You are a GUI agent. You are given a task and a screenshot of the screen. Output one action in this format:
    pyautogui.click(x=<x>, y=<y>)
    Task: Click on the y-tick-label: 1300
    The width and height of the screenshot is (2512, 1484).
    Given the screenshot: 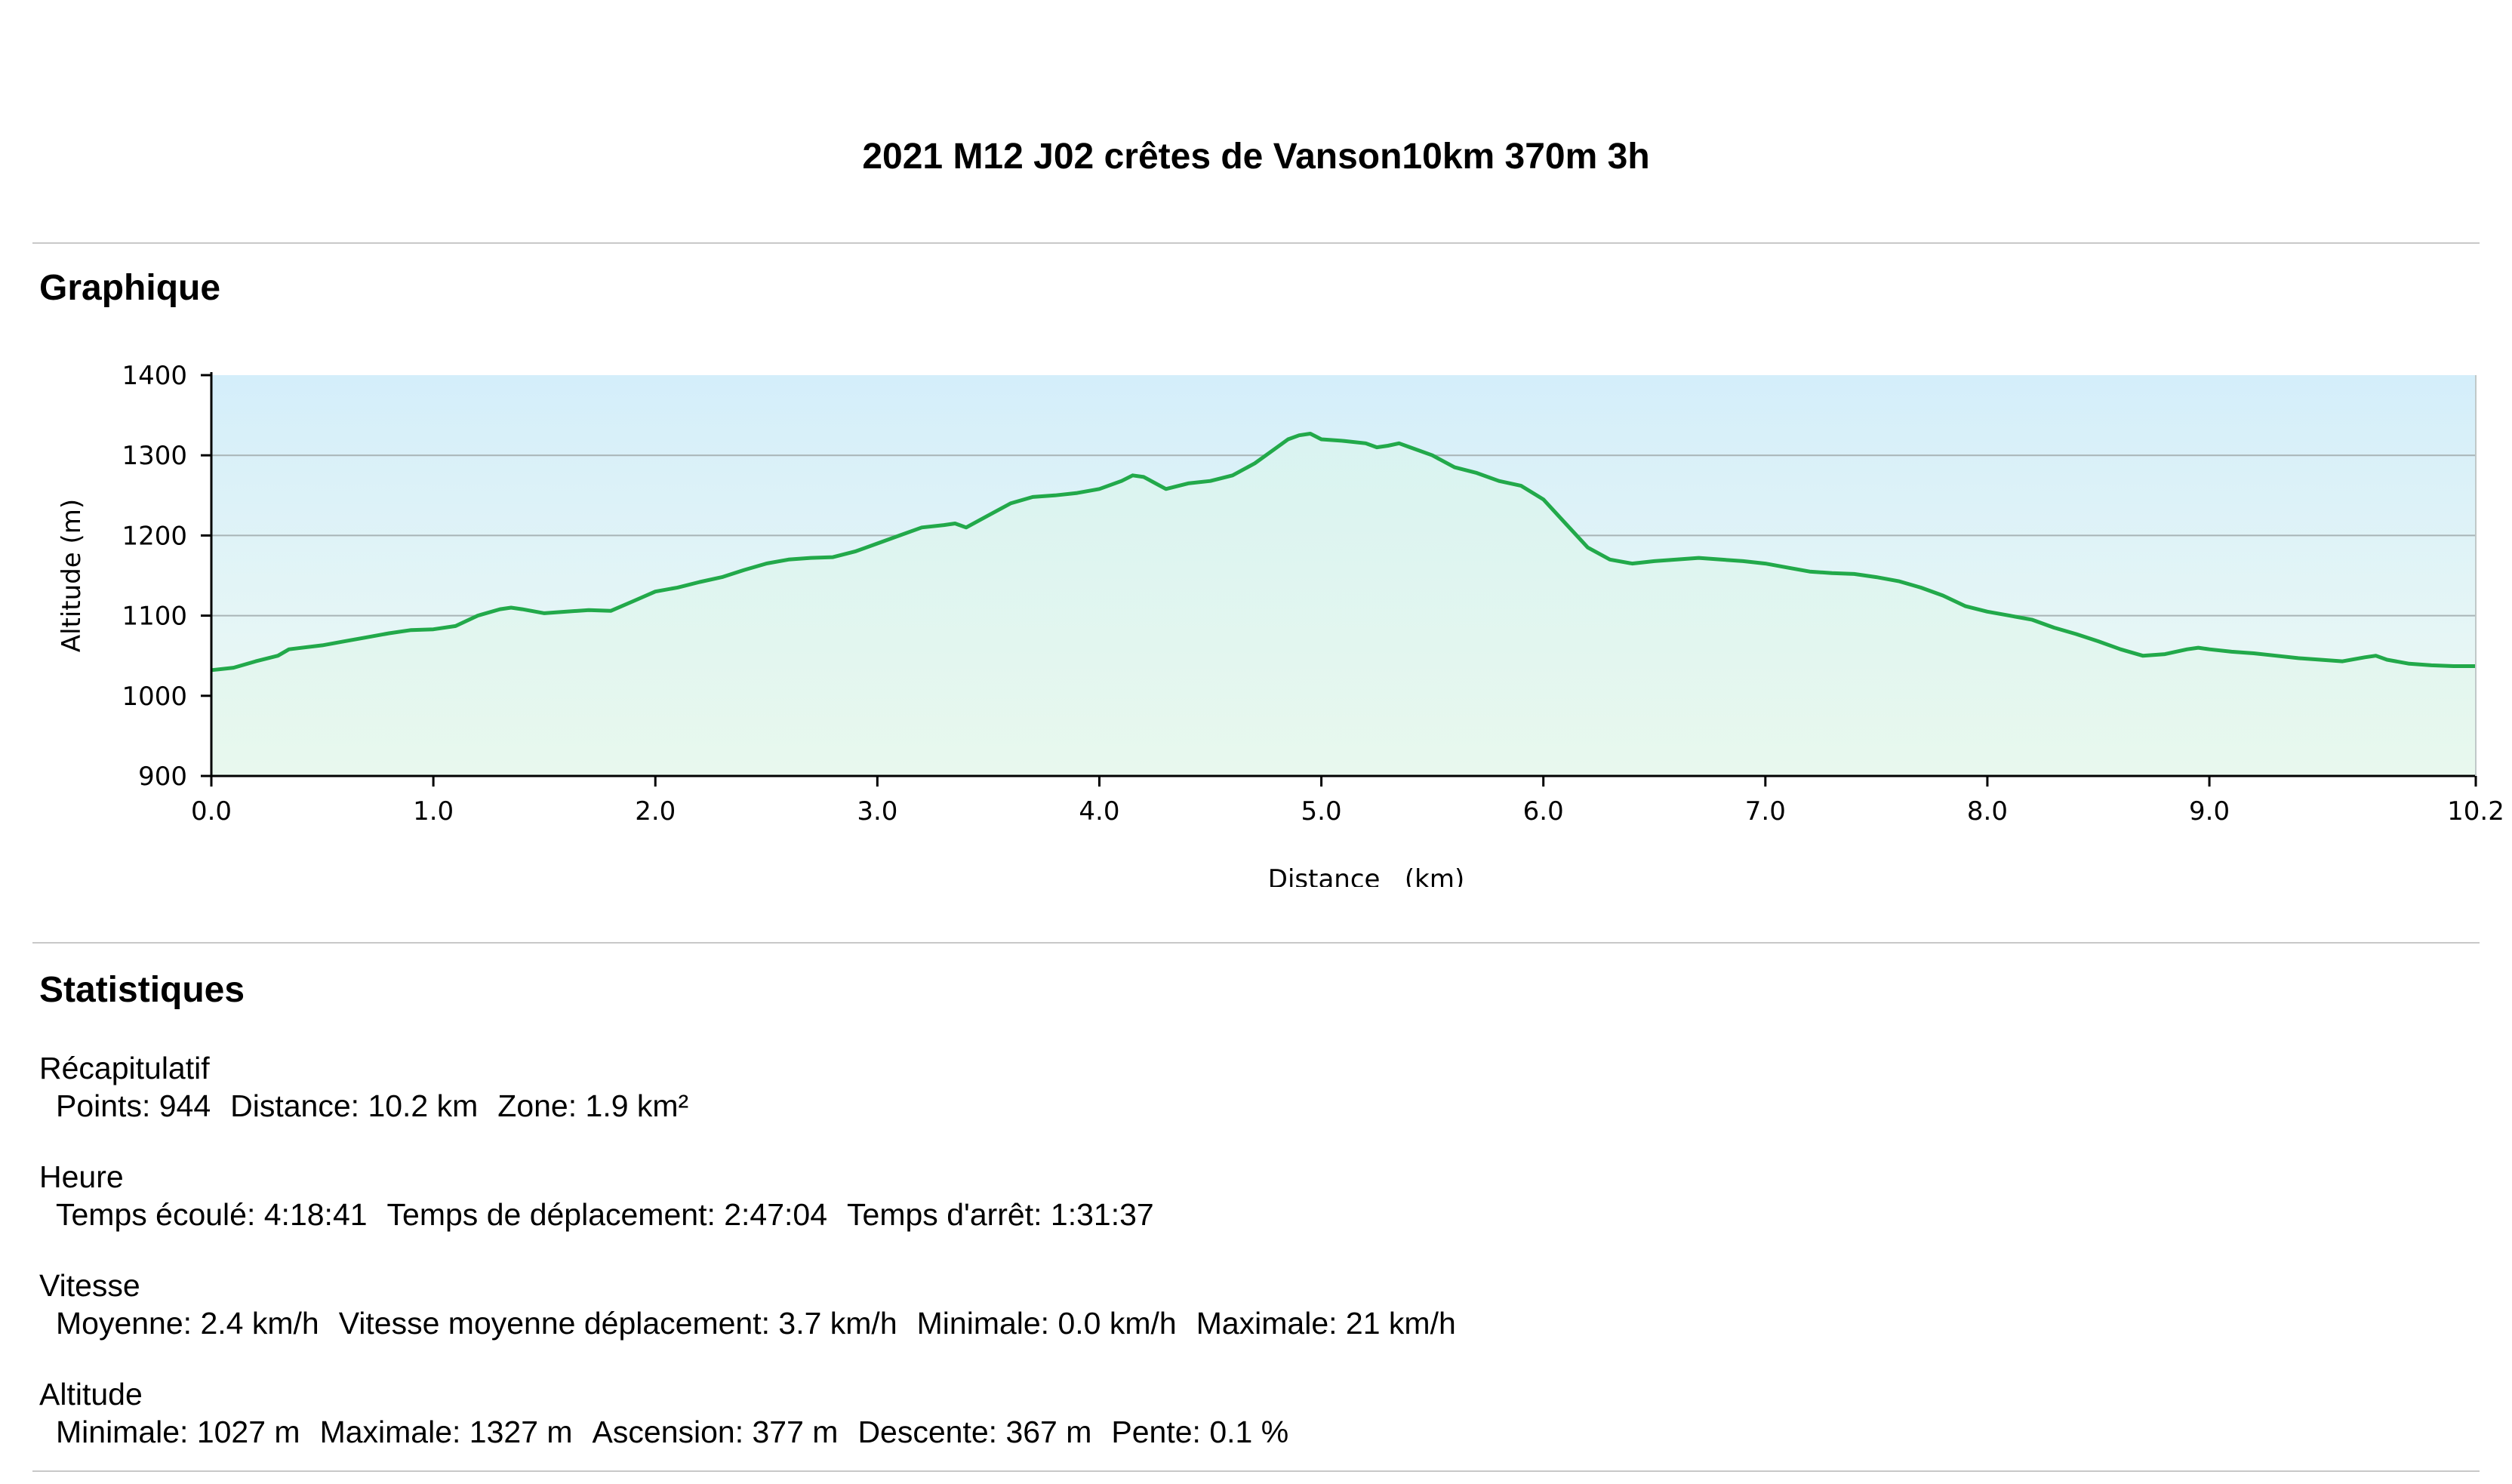 What is the action you would take?
    pyautogui.click(x=154, y=456)
    